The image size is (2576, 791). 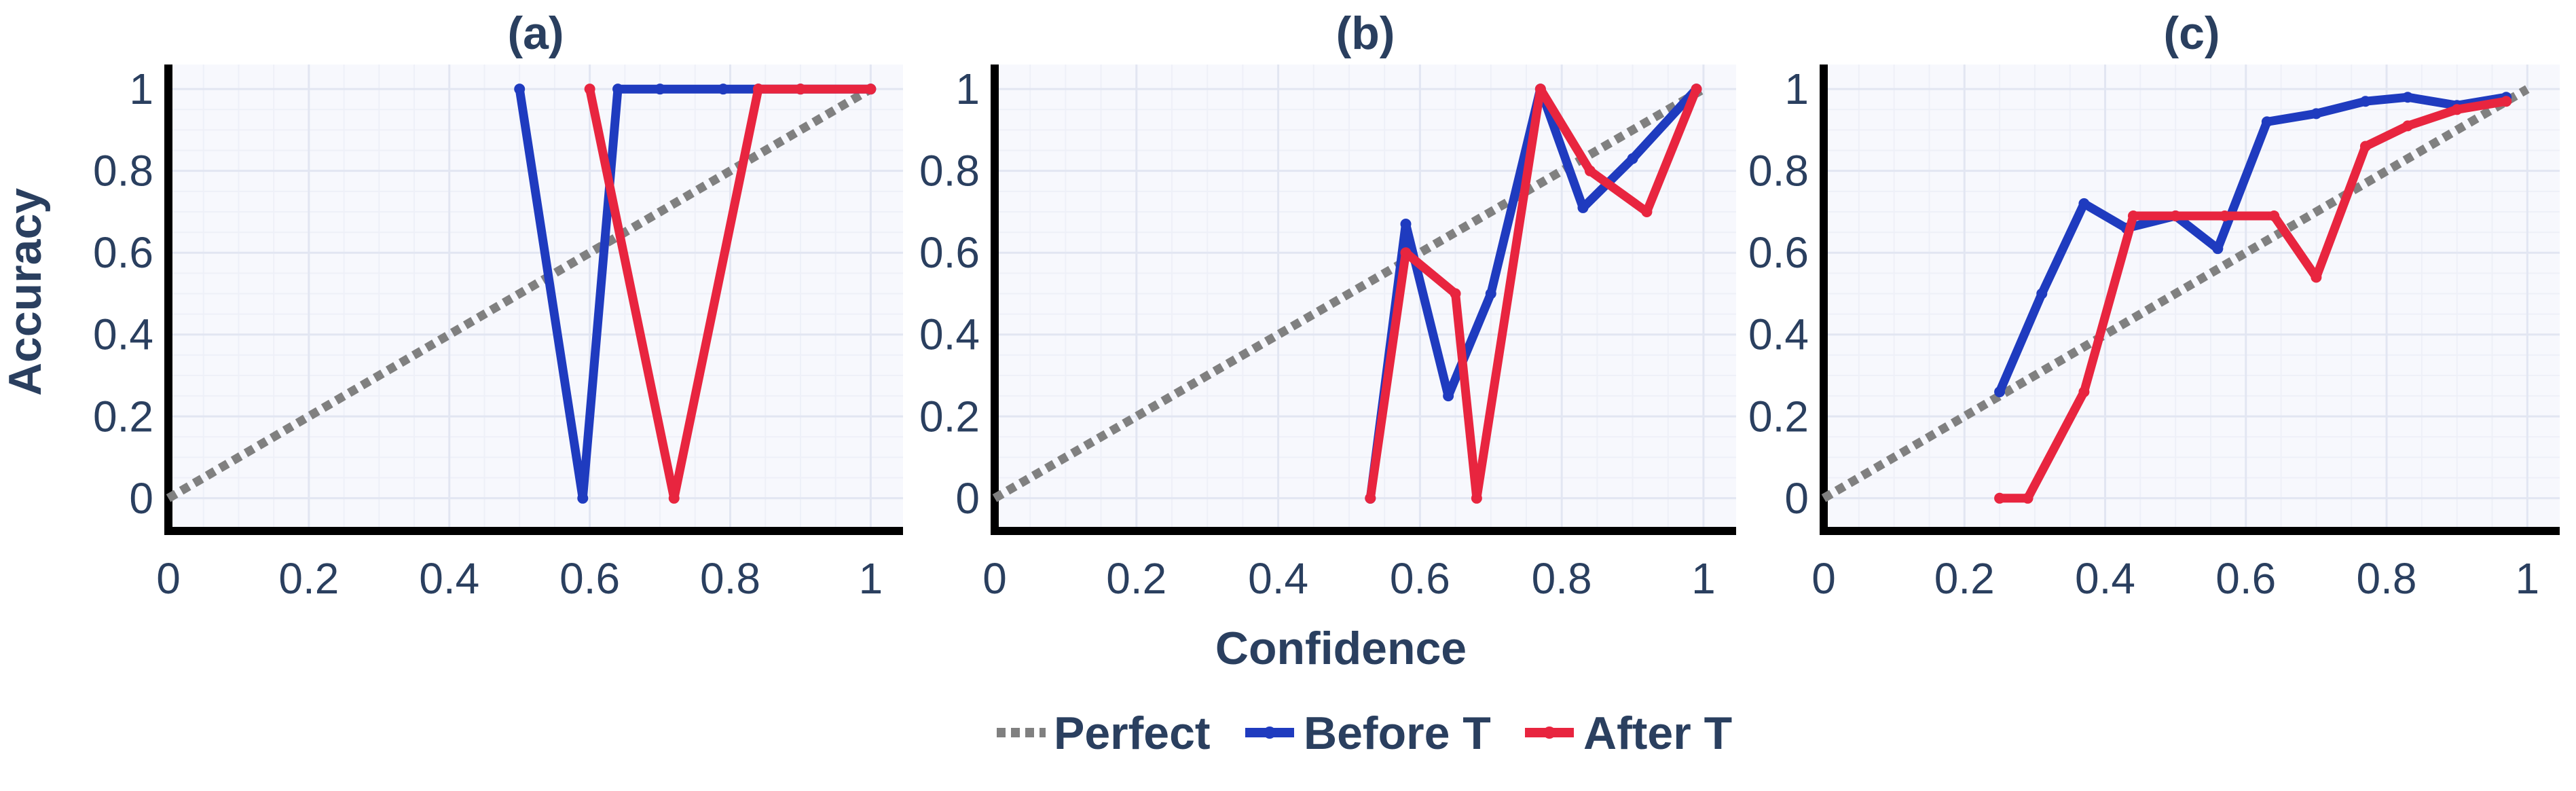 I want to click on legend-item-before: Before T, so click(x=1368, y=733).